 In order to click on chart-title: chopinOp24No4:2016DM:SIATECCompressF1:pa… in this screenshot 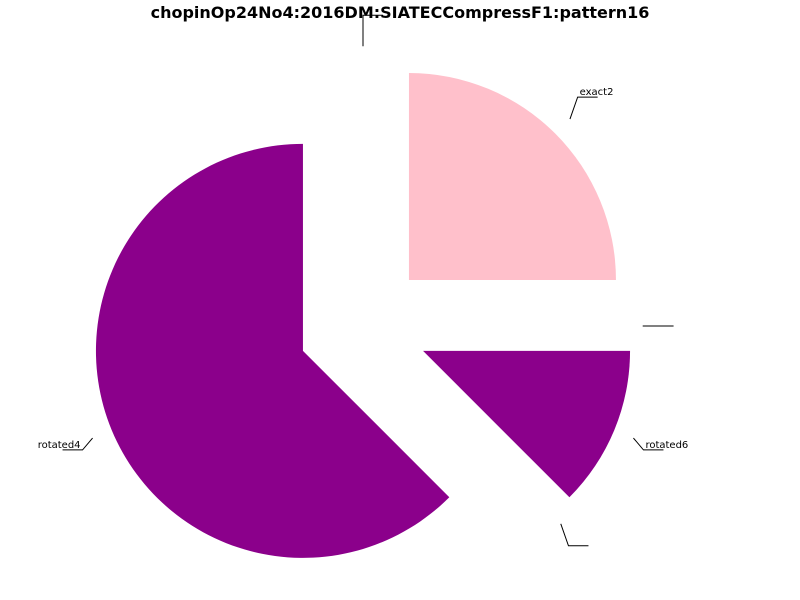, I will do `click(400, 12)`.